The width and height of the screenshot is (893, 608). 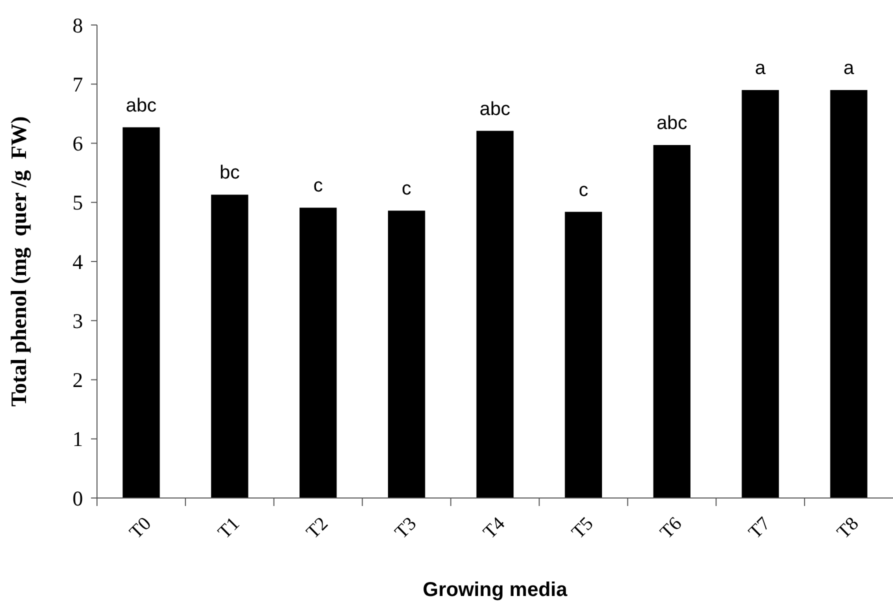 I want to click on x-tick-label: T2, so click(x=317, y=528).